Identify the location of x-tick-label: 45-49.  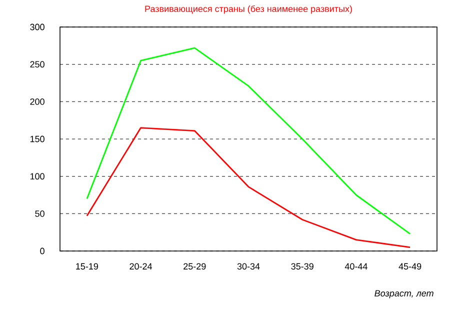
(410, 266).